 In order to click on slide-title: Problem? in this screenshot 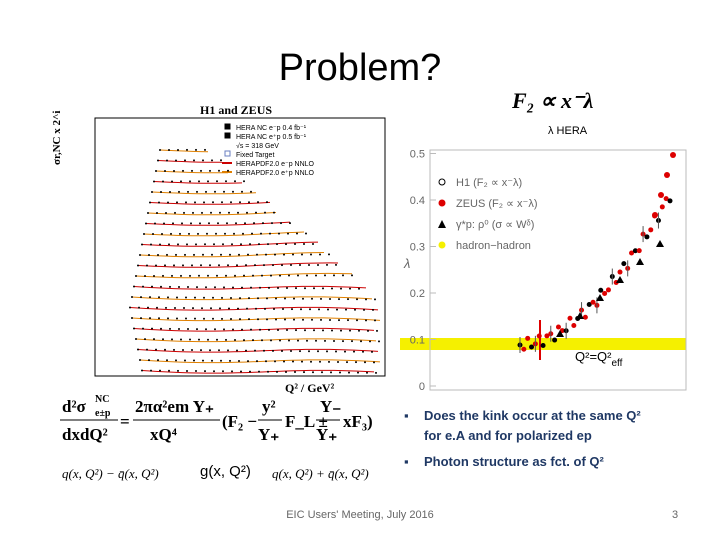, I will do `click(360, 68)`.